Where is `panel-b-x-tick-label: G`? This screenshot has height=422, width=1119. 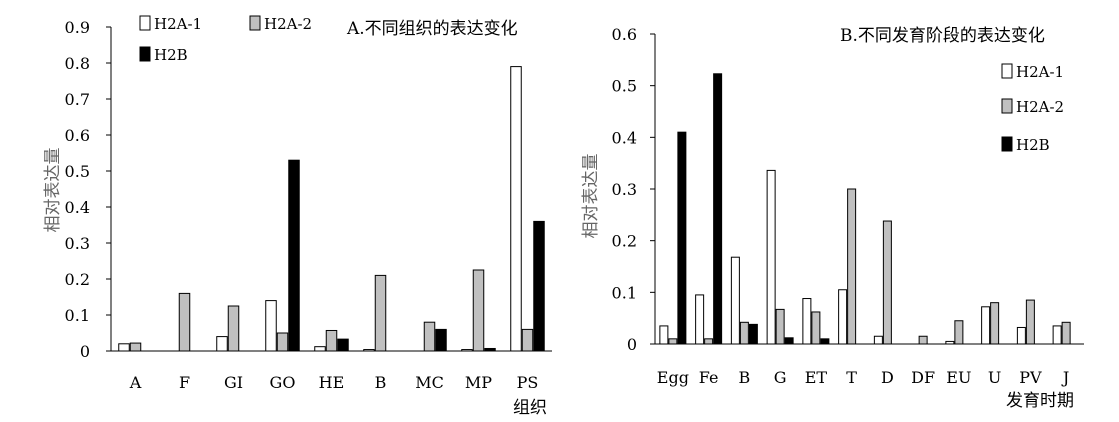 panel-b-x-tick-label: G is located at coordinates (780, 377).